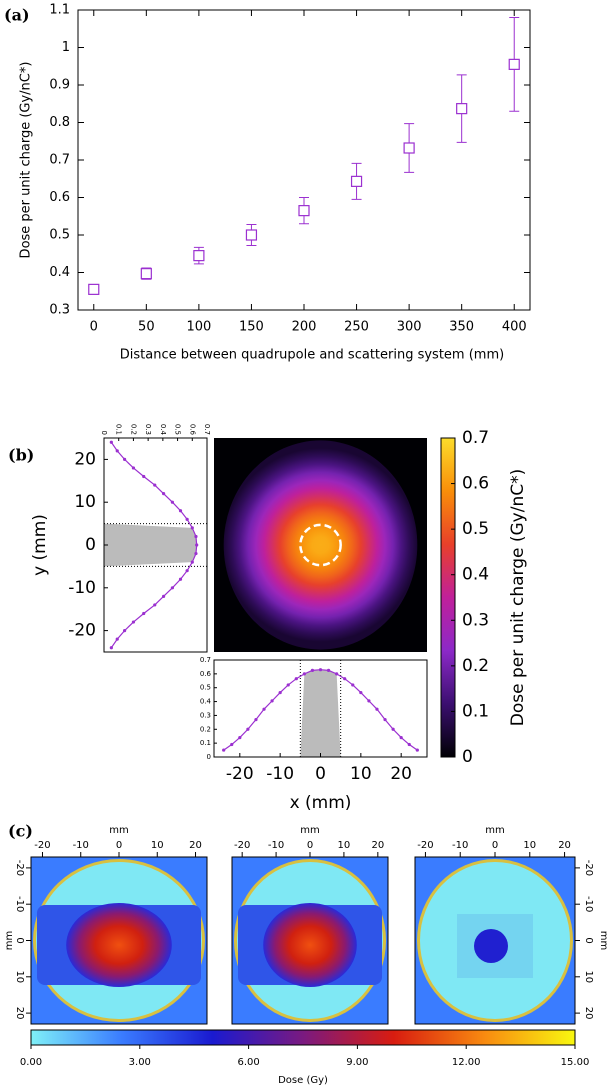  Describe the element at coordinates (475, 666) in the screenshot. I see `colorbar-tick-label: 0.2` at that location.